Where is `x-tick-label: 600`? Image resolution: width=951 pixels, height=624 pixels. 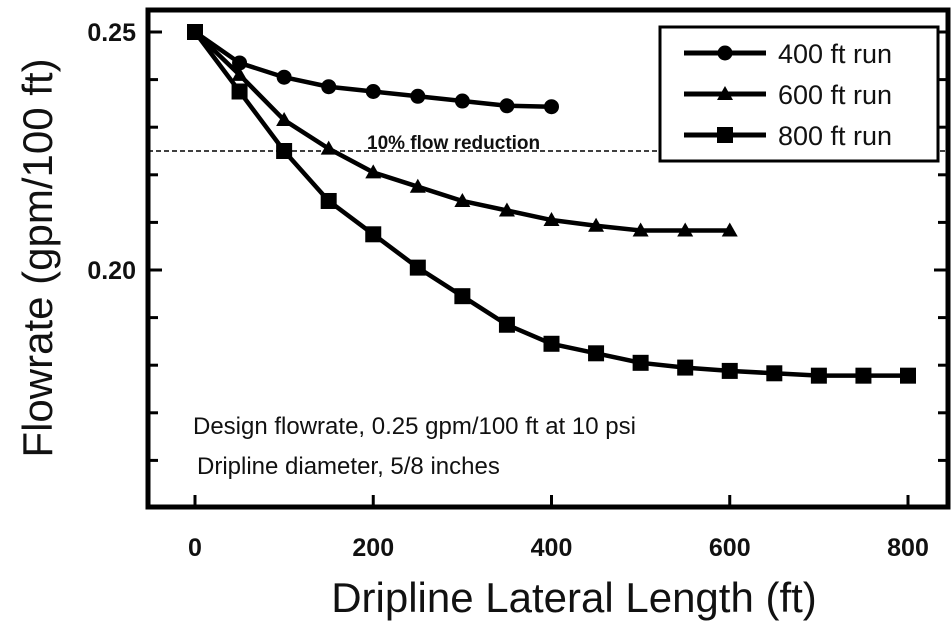 x-tick-label: 600 is located at coordinates (730, 548).